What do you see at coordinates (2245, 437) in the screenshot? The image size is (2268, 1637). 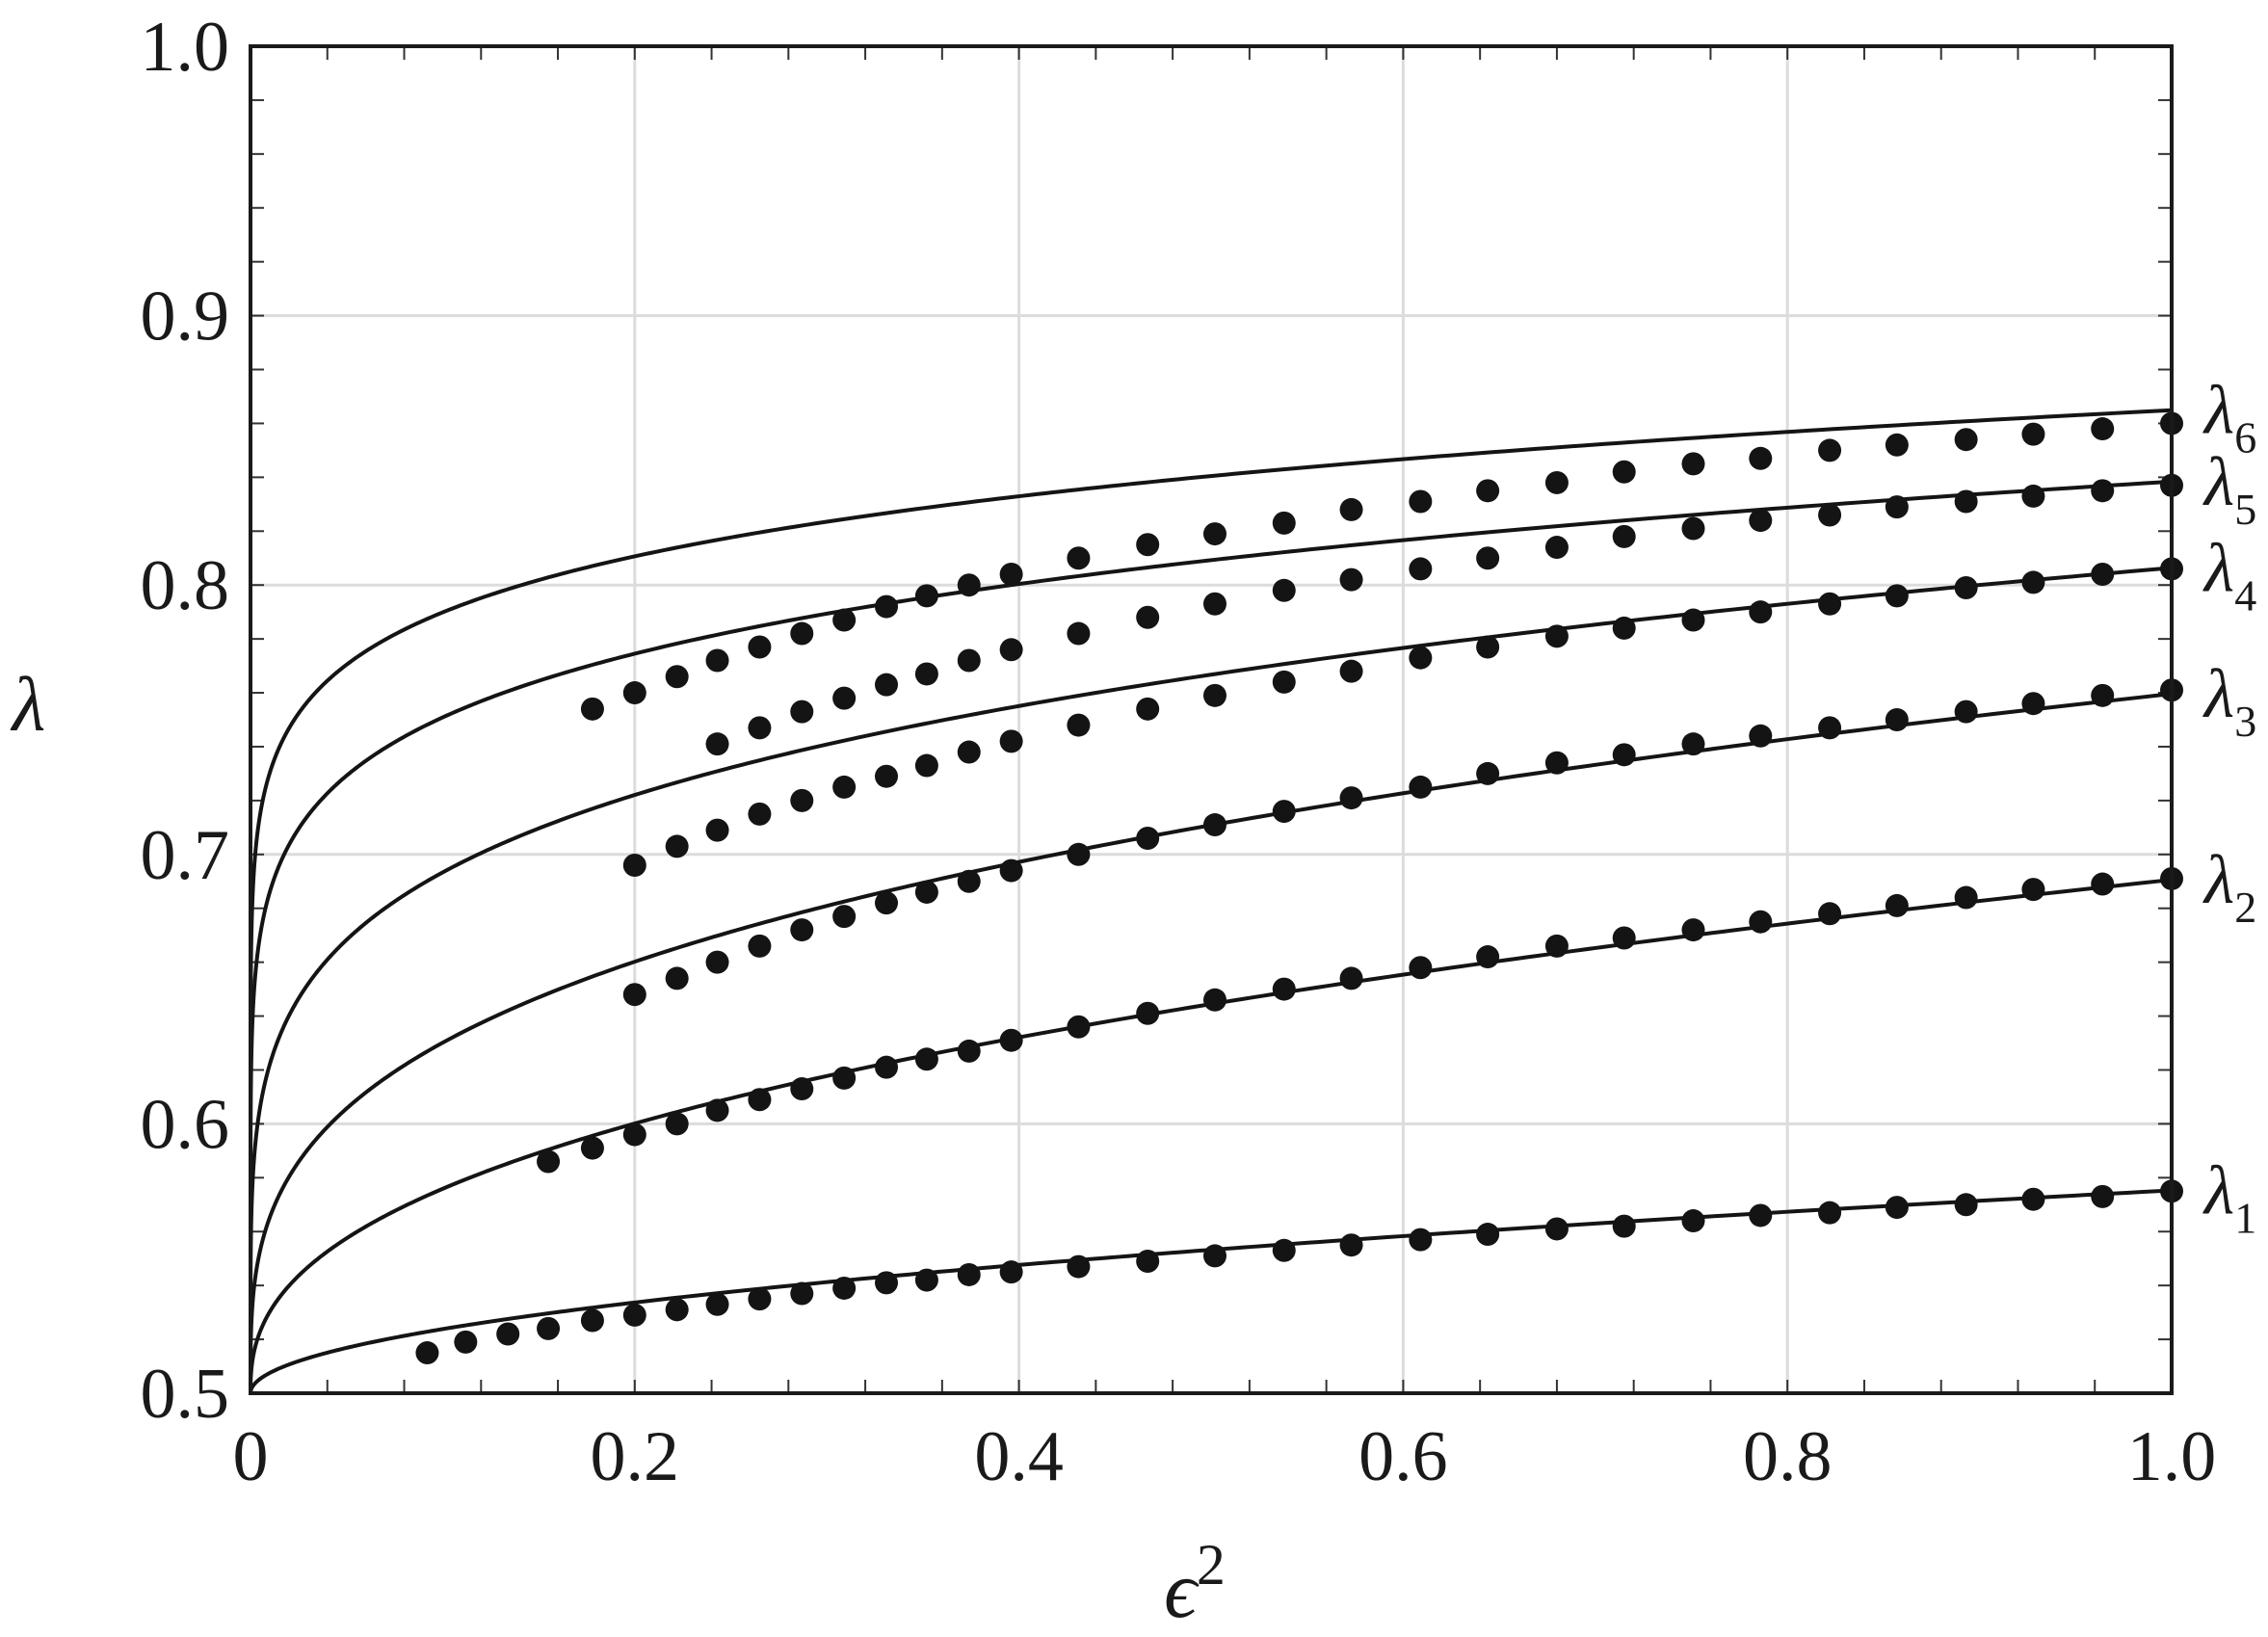 I see `series-label-sub: 6` at bounding box center [2245, 437].